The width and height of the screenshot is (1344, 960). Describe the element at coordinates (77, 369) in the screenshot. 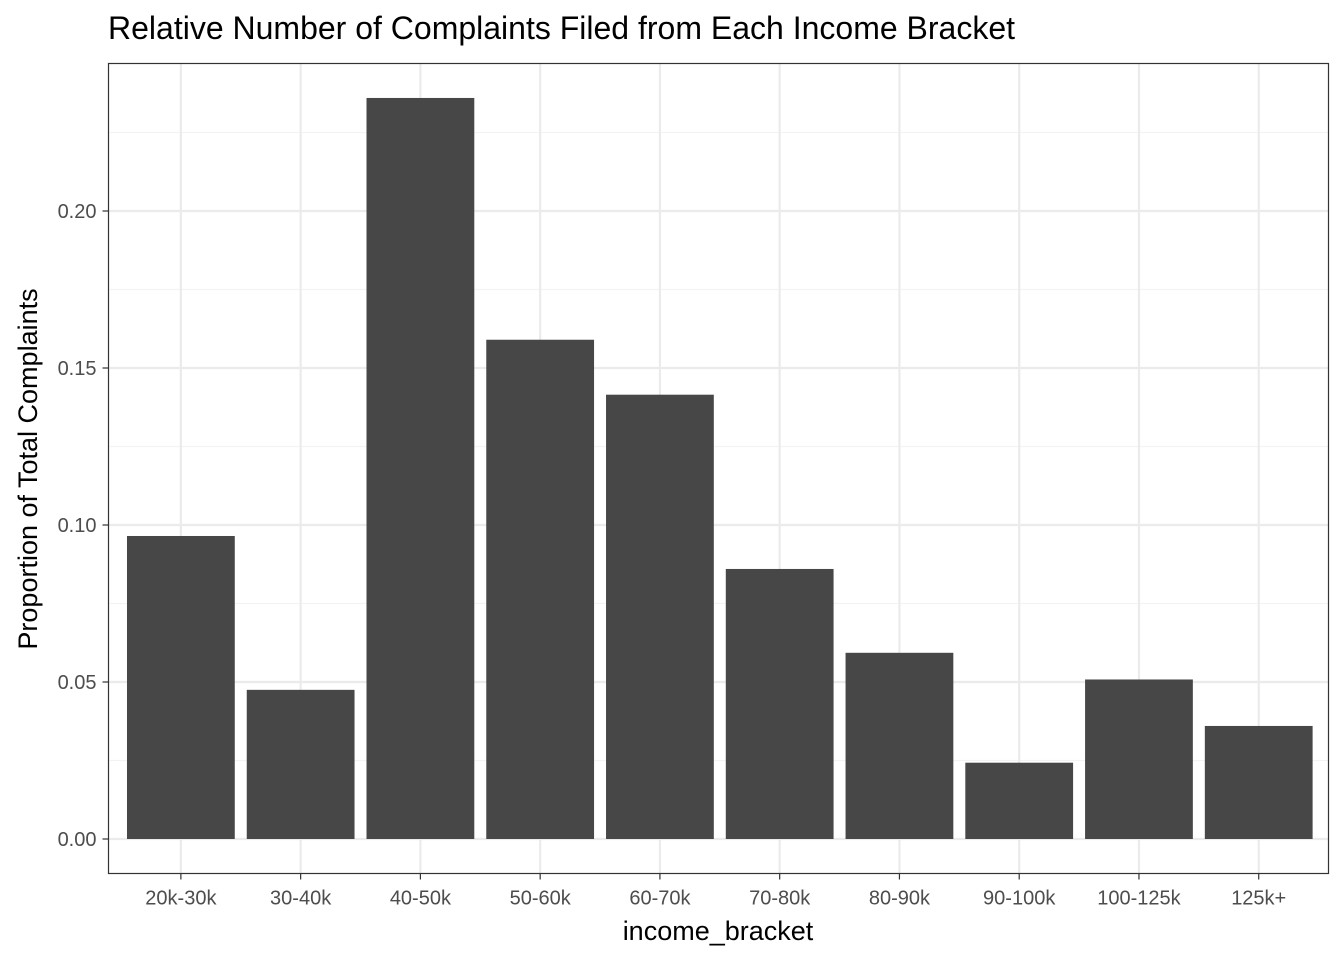

I see `y-tick-label: 0.15` at that location.